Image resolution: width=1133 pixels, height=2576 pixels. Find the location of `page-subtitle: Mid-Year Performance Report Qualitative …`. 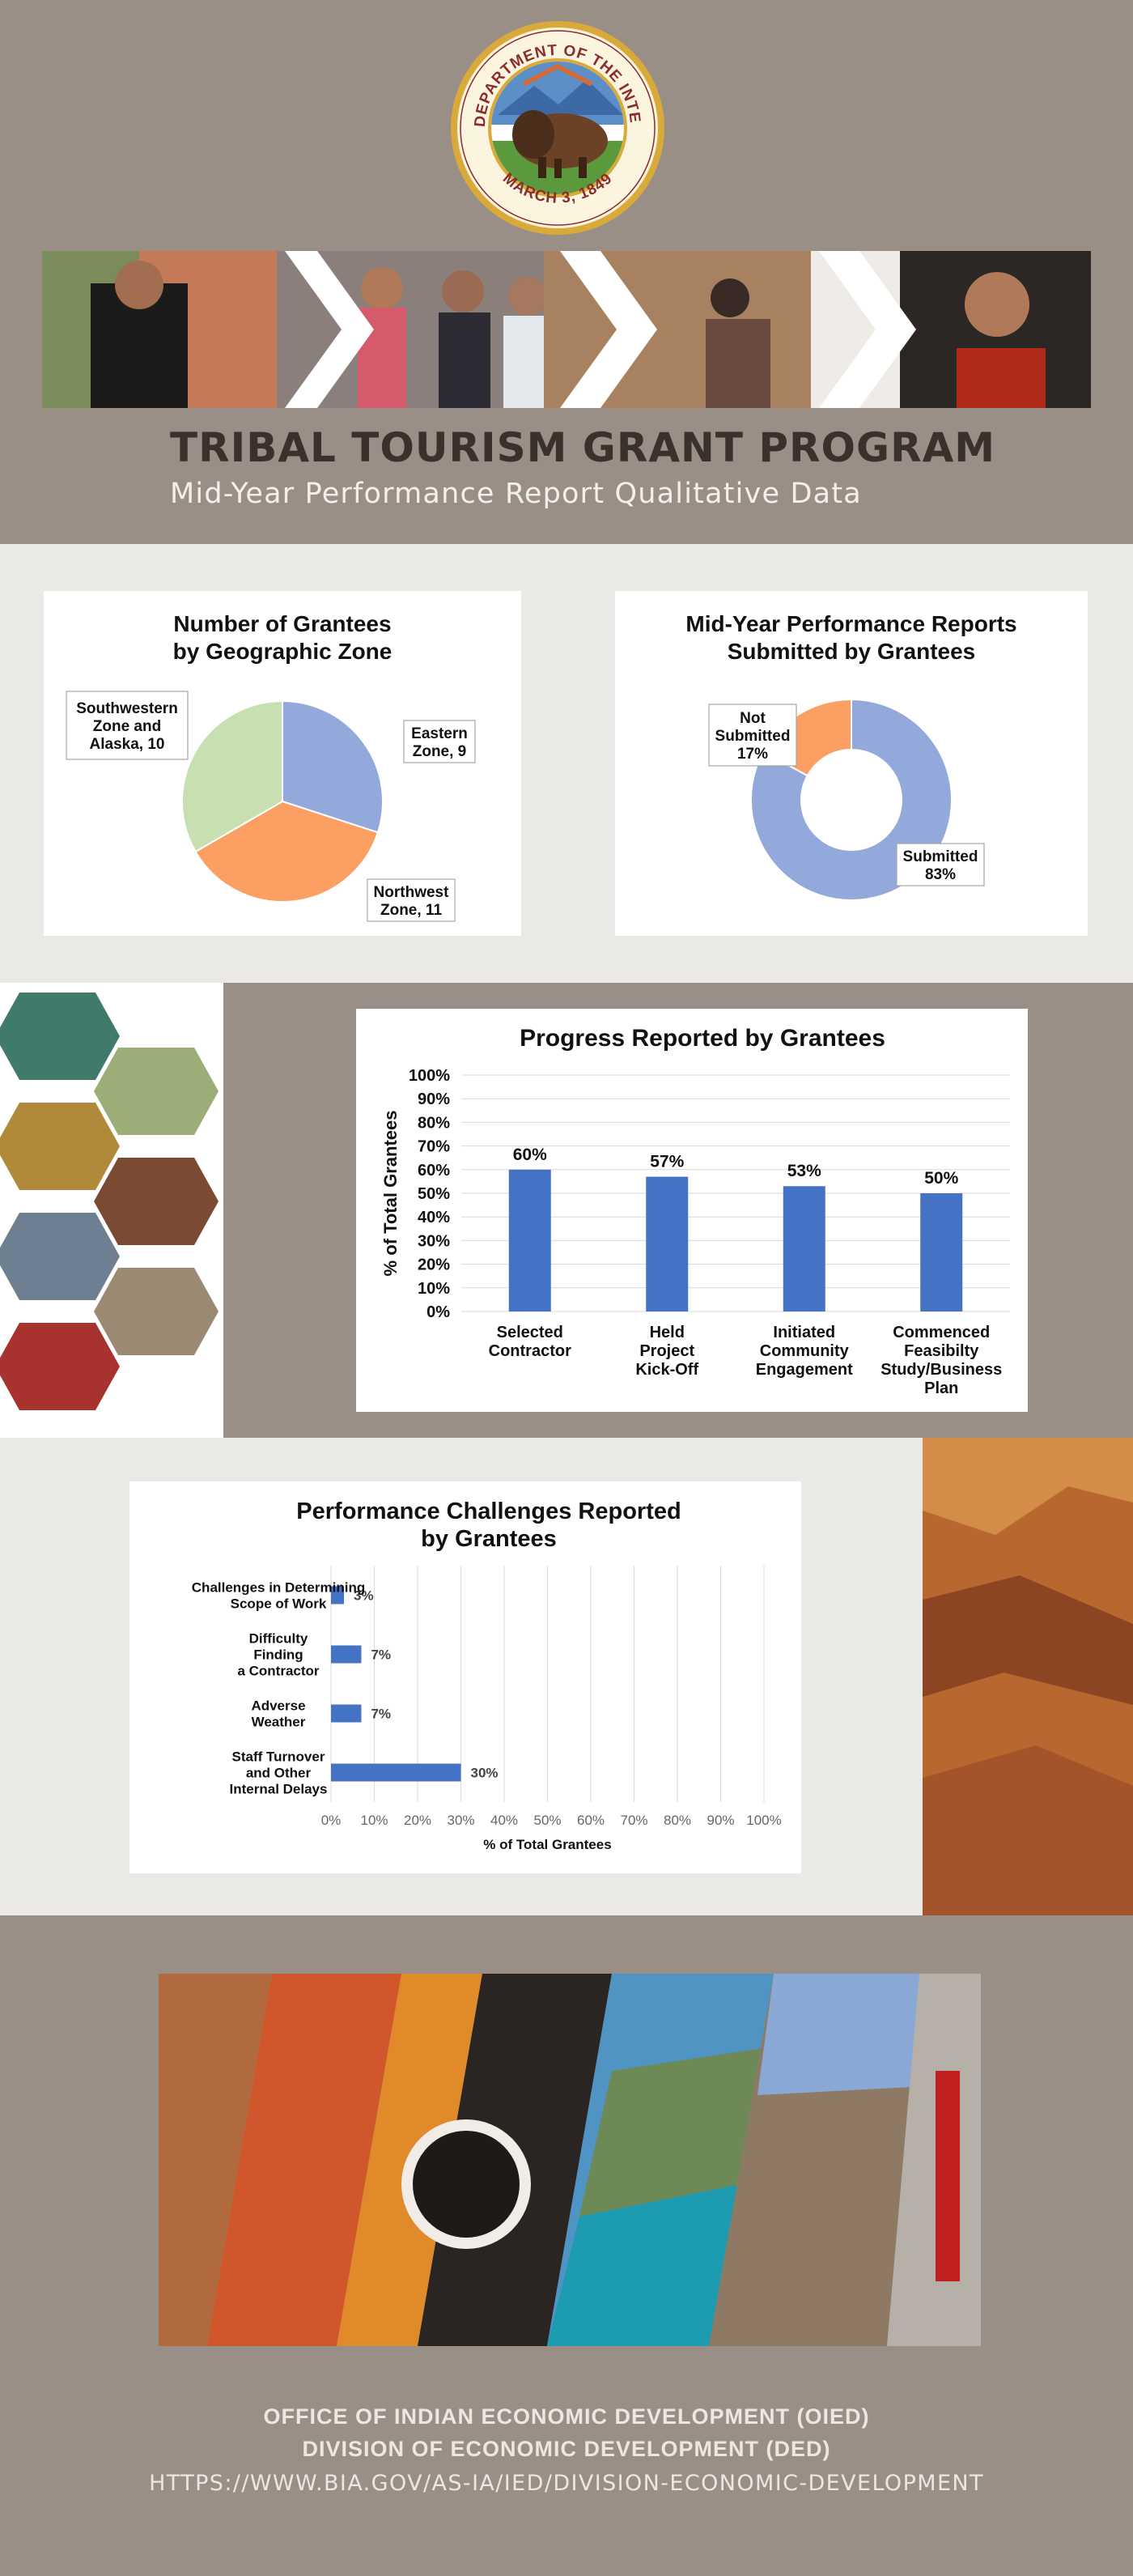

page-subtitle: Mid-Year Performance Report Qualitative … is located at coordinates (516, 494).